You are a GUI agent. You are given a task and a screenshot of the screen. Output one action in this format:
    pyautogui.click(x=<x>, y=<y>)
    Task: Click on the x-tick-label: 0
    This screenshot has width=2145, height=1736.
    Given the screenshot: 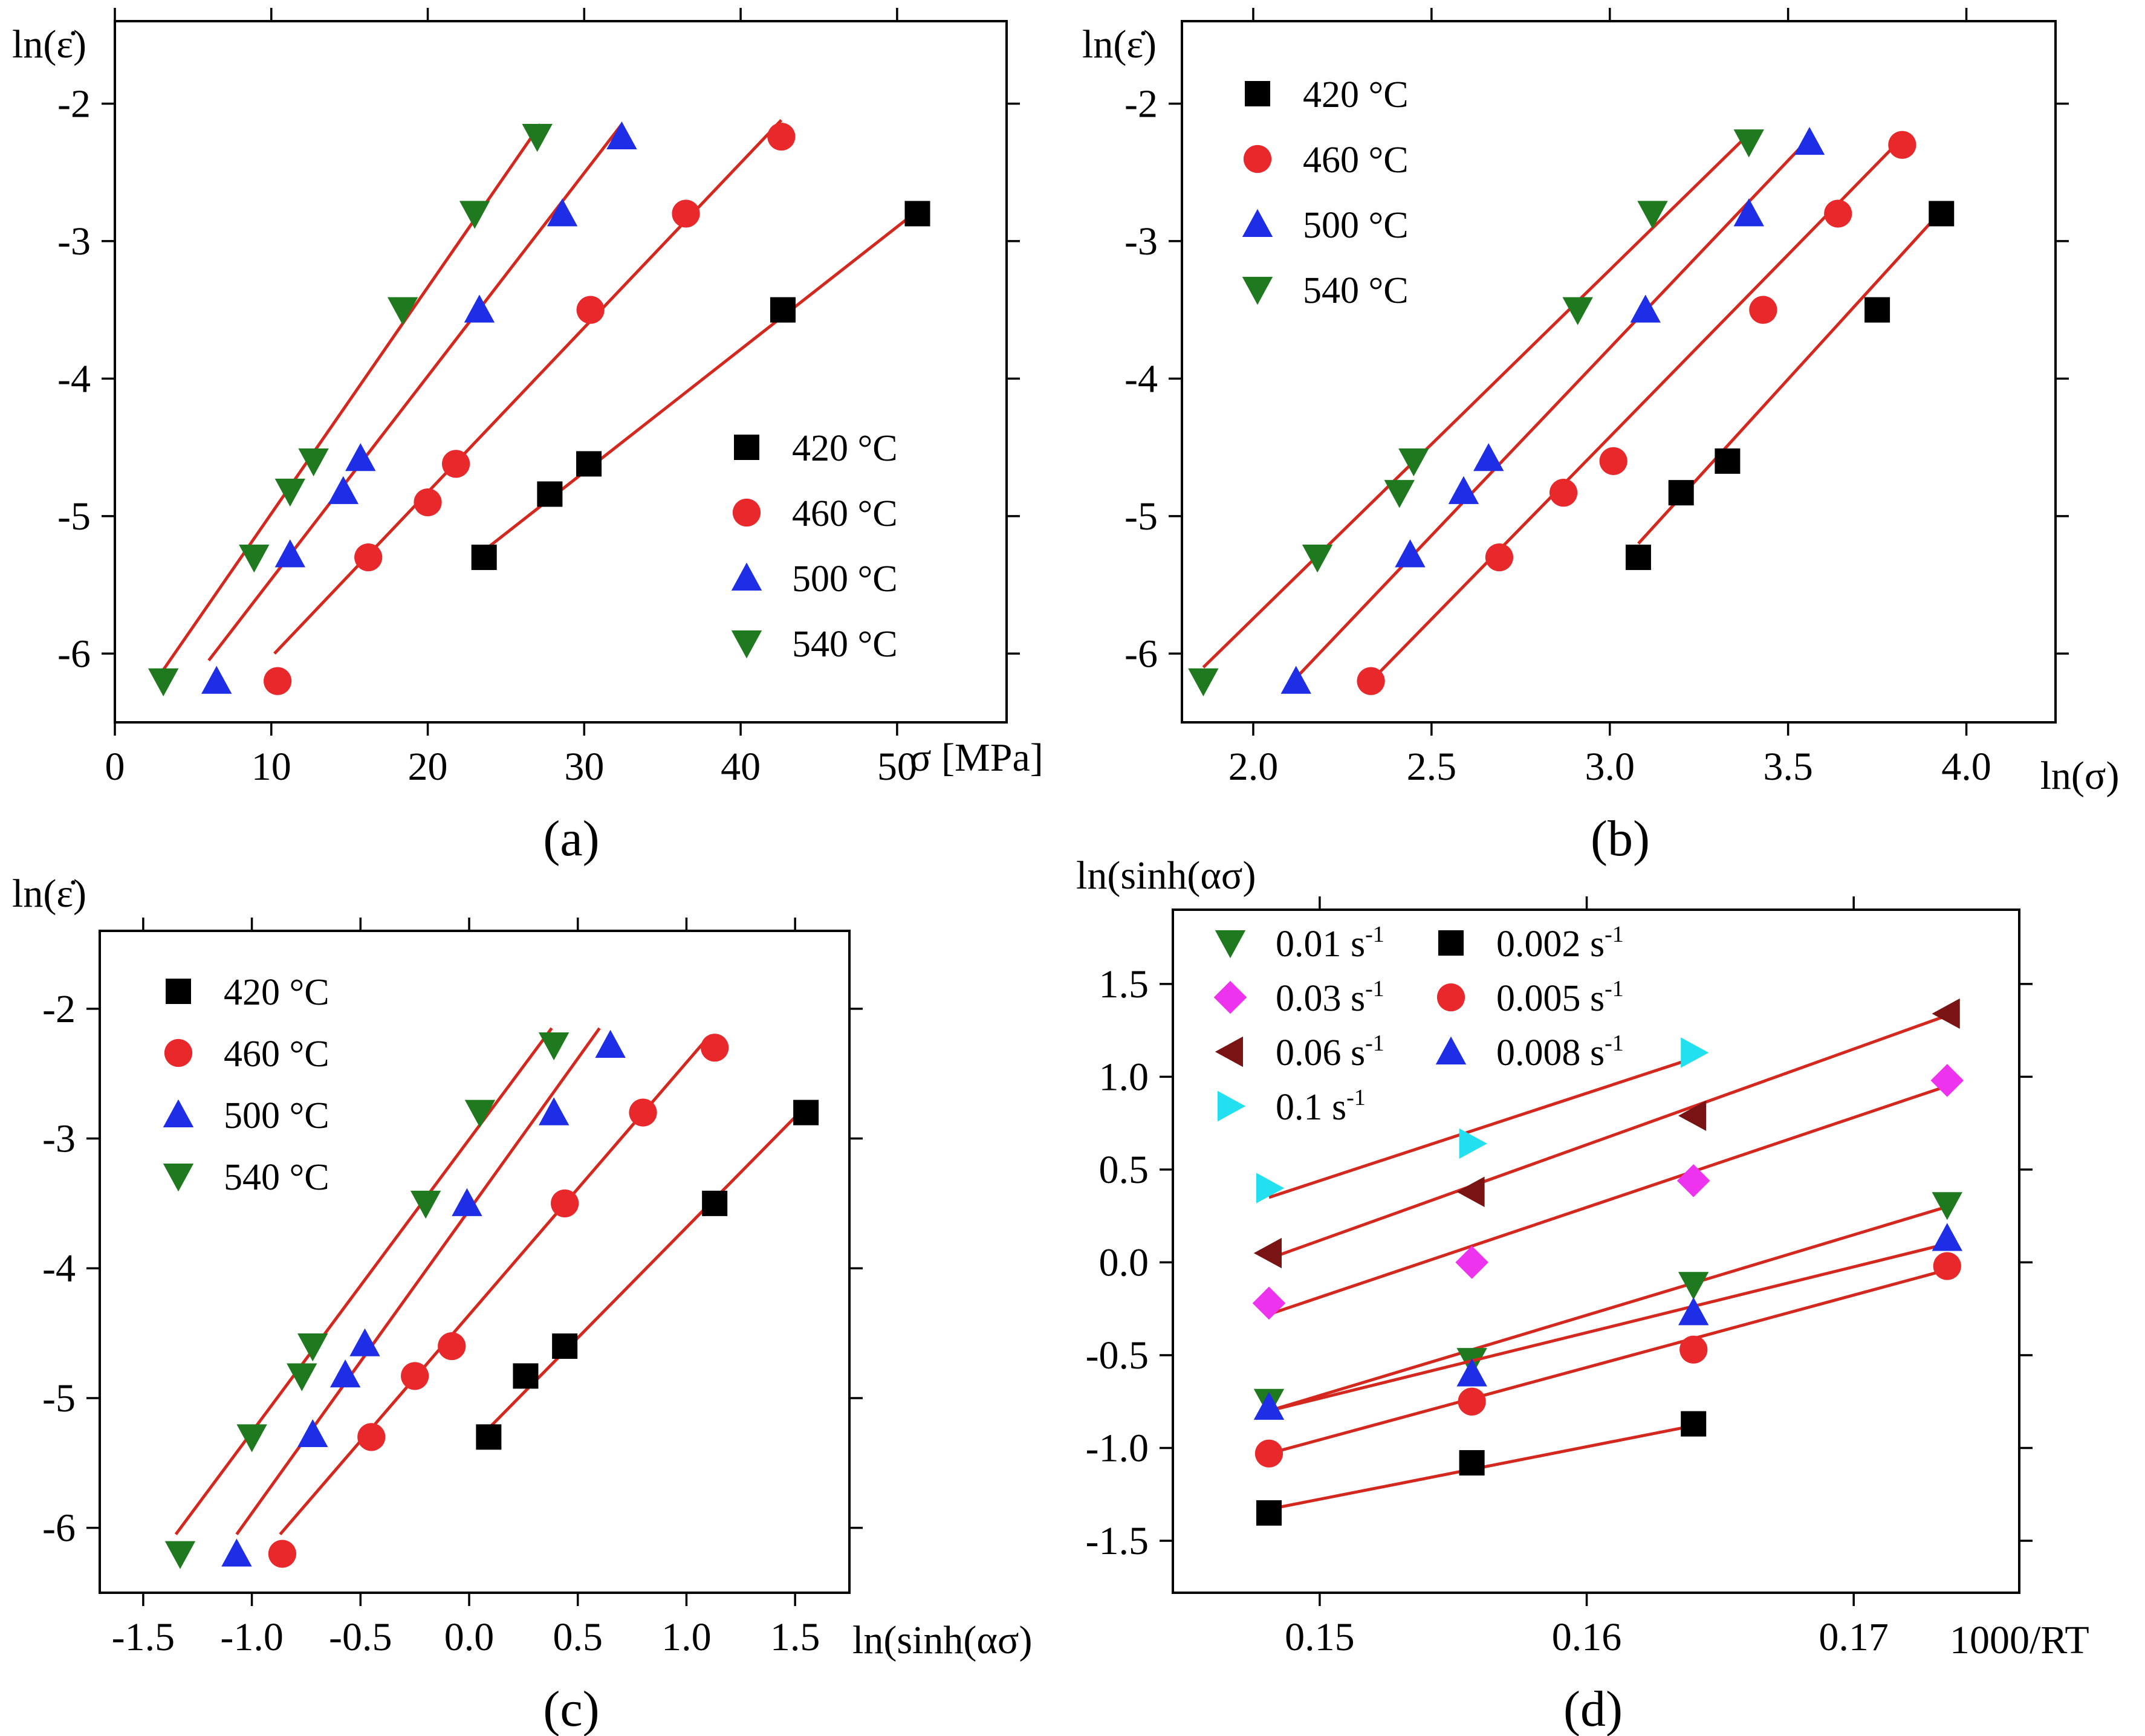 What is the action you would take?
    pyautogui.click(x=115, y=767)
    